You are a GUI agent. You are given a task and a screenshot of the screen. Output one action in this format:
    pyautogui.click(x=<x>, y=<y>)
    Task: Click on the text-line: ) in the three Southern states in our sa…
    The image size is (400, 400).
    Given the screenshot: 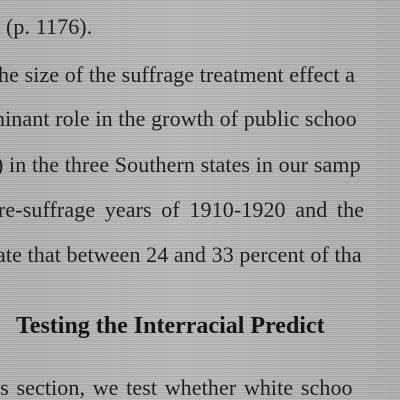 What is the action you would take?
    pyautogui.click(x=180, y=164)
    